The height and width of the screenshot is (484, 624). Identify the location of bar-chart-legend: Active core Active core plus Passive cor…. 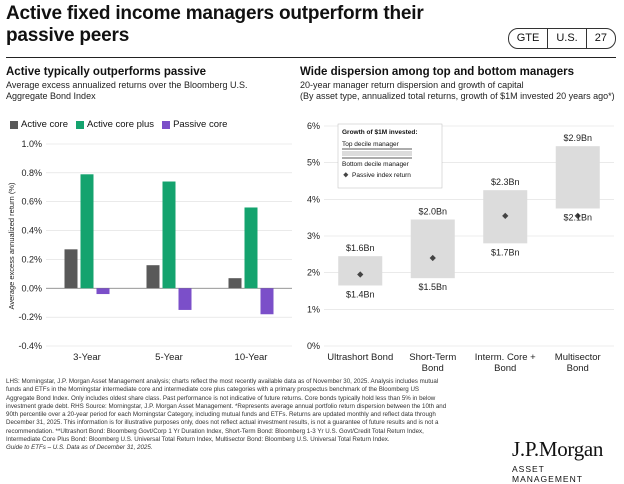
(122, 124).